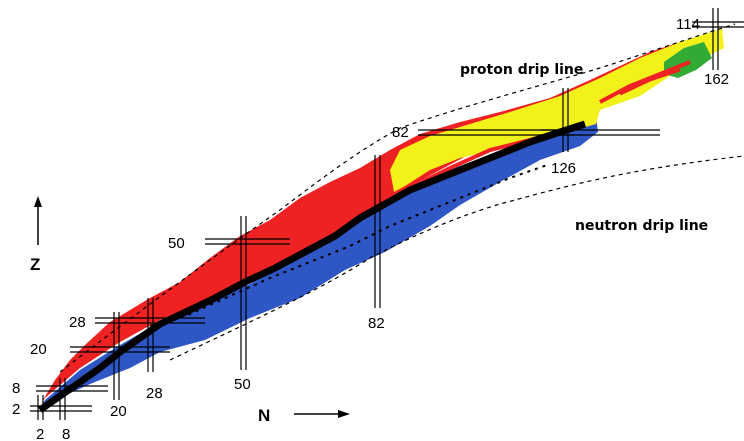 Image resolution: width=744 pixels, height=441 pixels. What do you see at coordinates (376, 323) in the screenshot?
I see `neutron-magic-82: 82` at bounding box center [376, 323].